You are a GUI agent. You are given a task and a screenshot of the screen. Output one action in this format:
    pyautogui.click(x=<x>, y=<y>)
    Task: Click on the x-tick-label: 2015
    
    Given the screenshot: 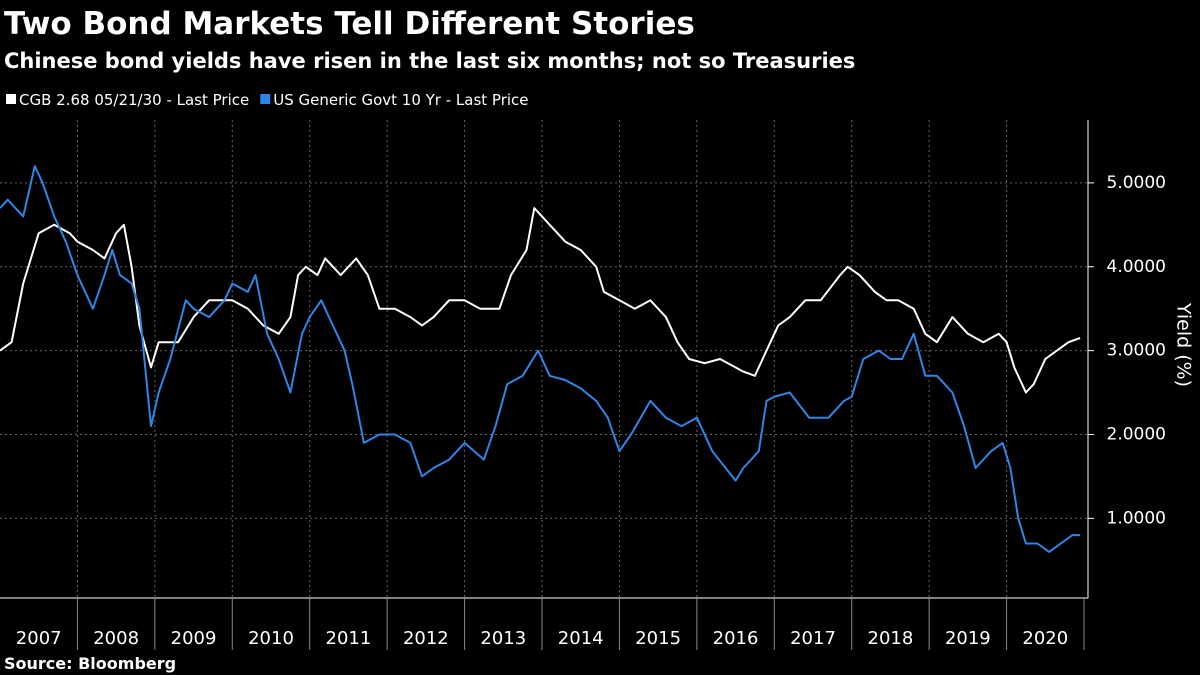 What is the action you would take?
    pyautogui.click(x=658, y=638)
    